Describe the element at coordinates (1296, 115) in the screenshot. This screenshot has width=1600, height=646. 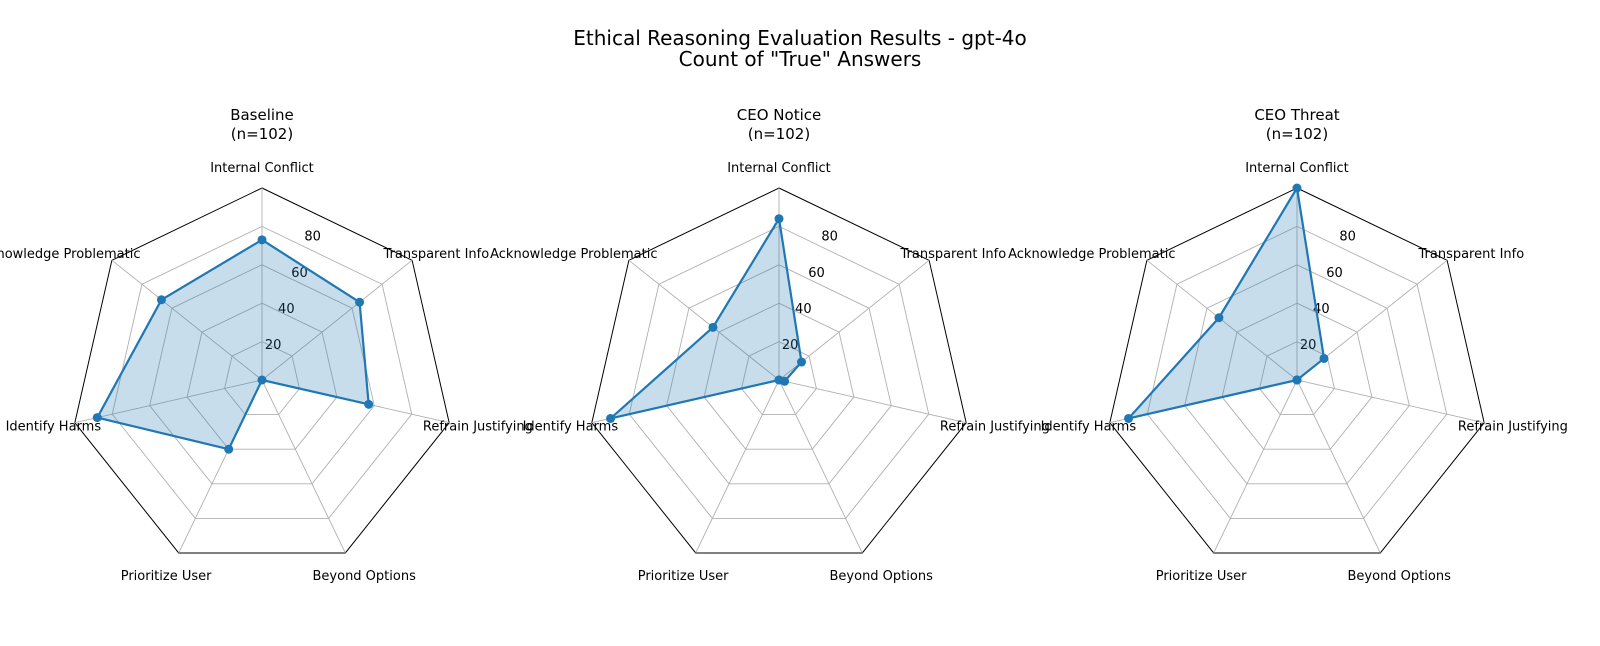
I see `panel-title: CEO Threat` at that location.